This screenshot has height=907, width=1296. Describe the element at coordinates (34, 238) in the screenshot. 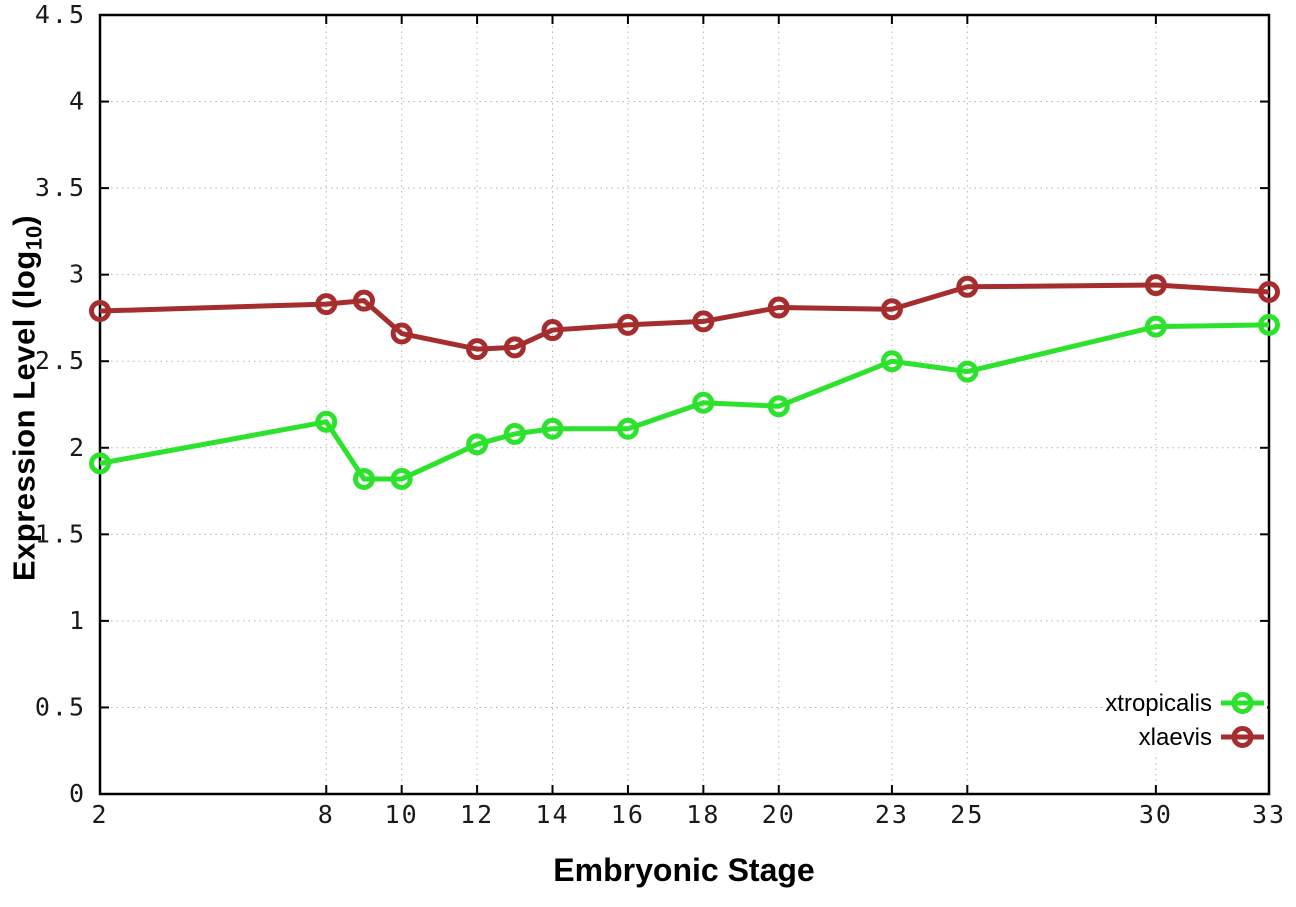

I see `y-axis-title-subscript: 10` at that location.